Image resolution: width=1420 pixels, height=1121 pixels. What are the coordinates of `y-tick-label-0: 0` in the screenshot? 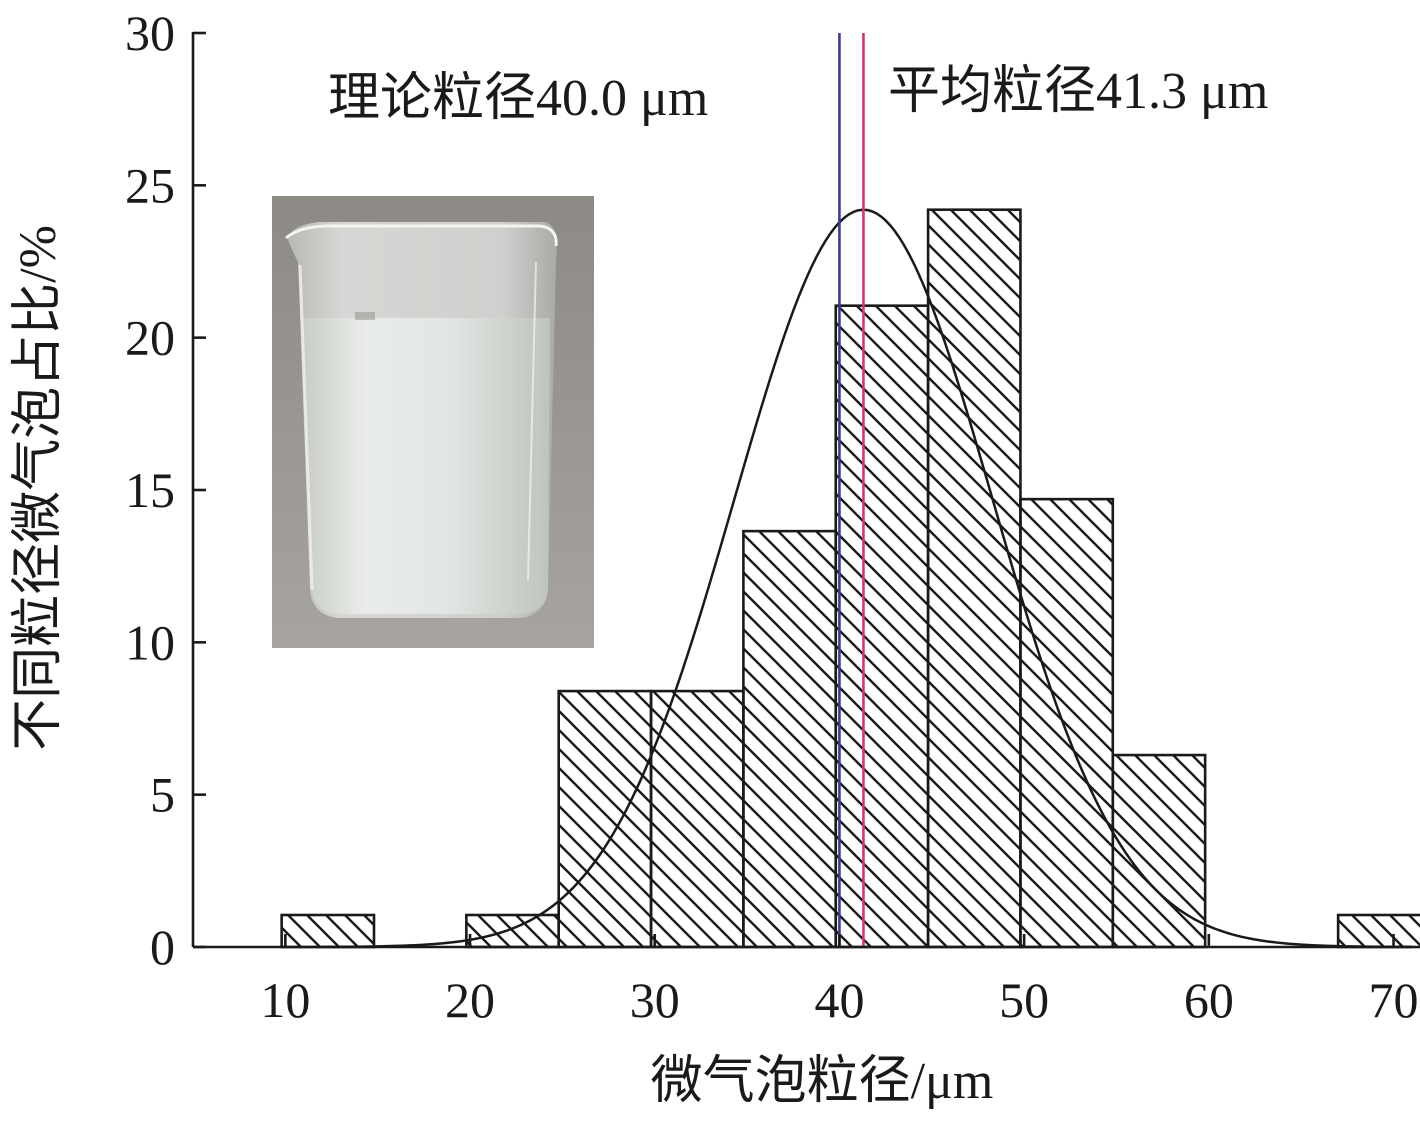 It's located at (162, 947).